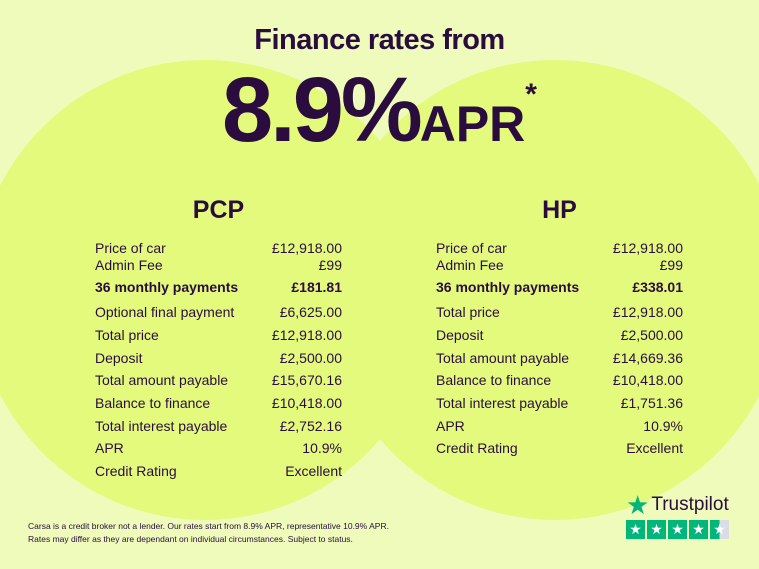  Describe the element at coordinates (651, 403) in the screenshot. I see `row-value: £1,751.36` at that location.